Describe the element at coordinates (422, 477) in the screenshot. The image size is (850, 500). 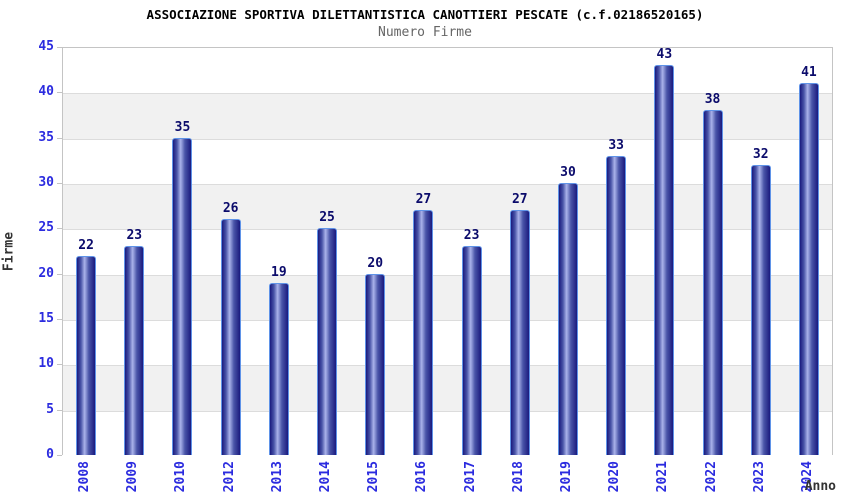
I see `x-tick-label: 2016` at that location.